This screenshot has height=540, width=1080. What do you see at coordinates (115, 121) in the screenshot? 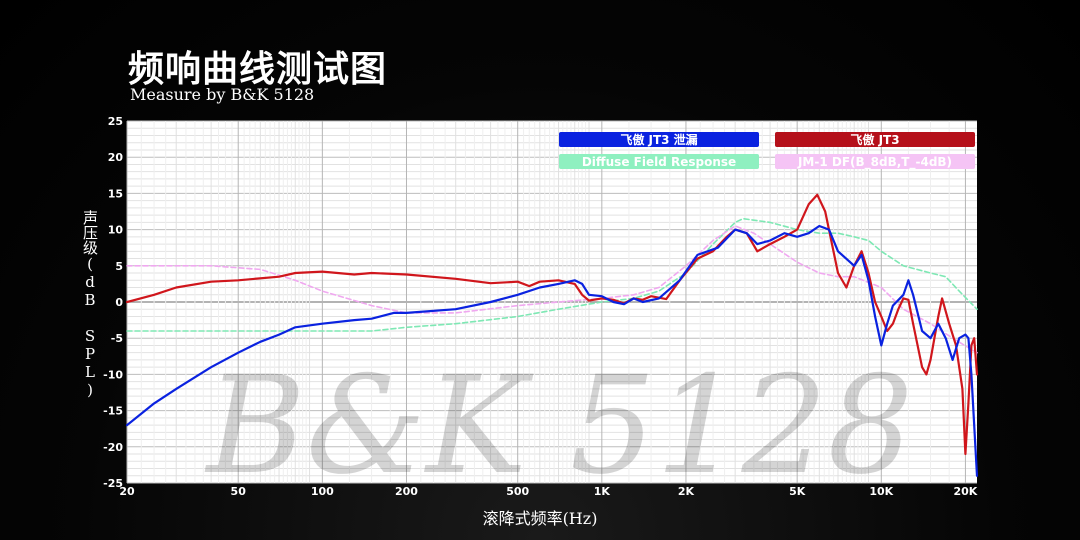
I see `y-tick-label: 25` at bounding box center [115, 121].